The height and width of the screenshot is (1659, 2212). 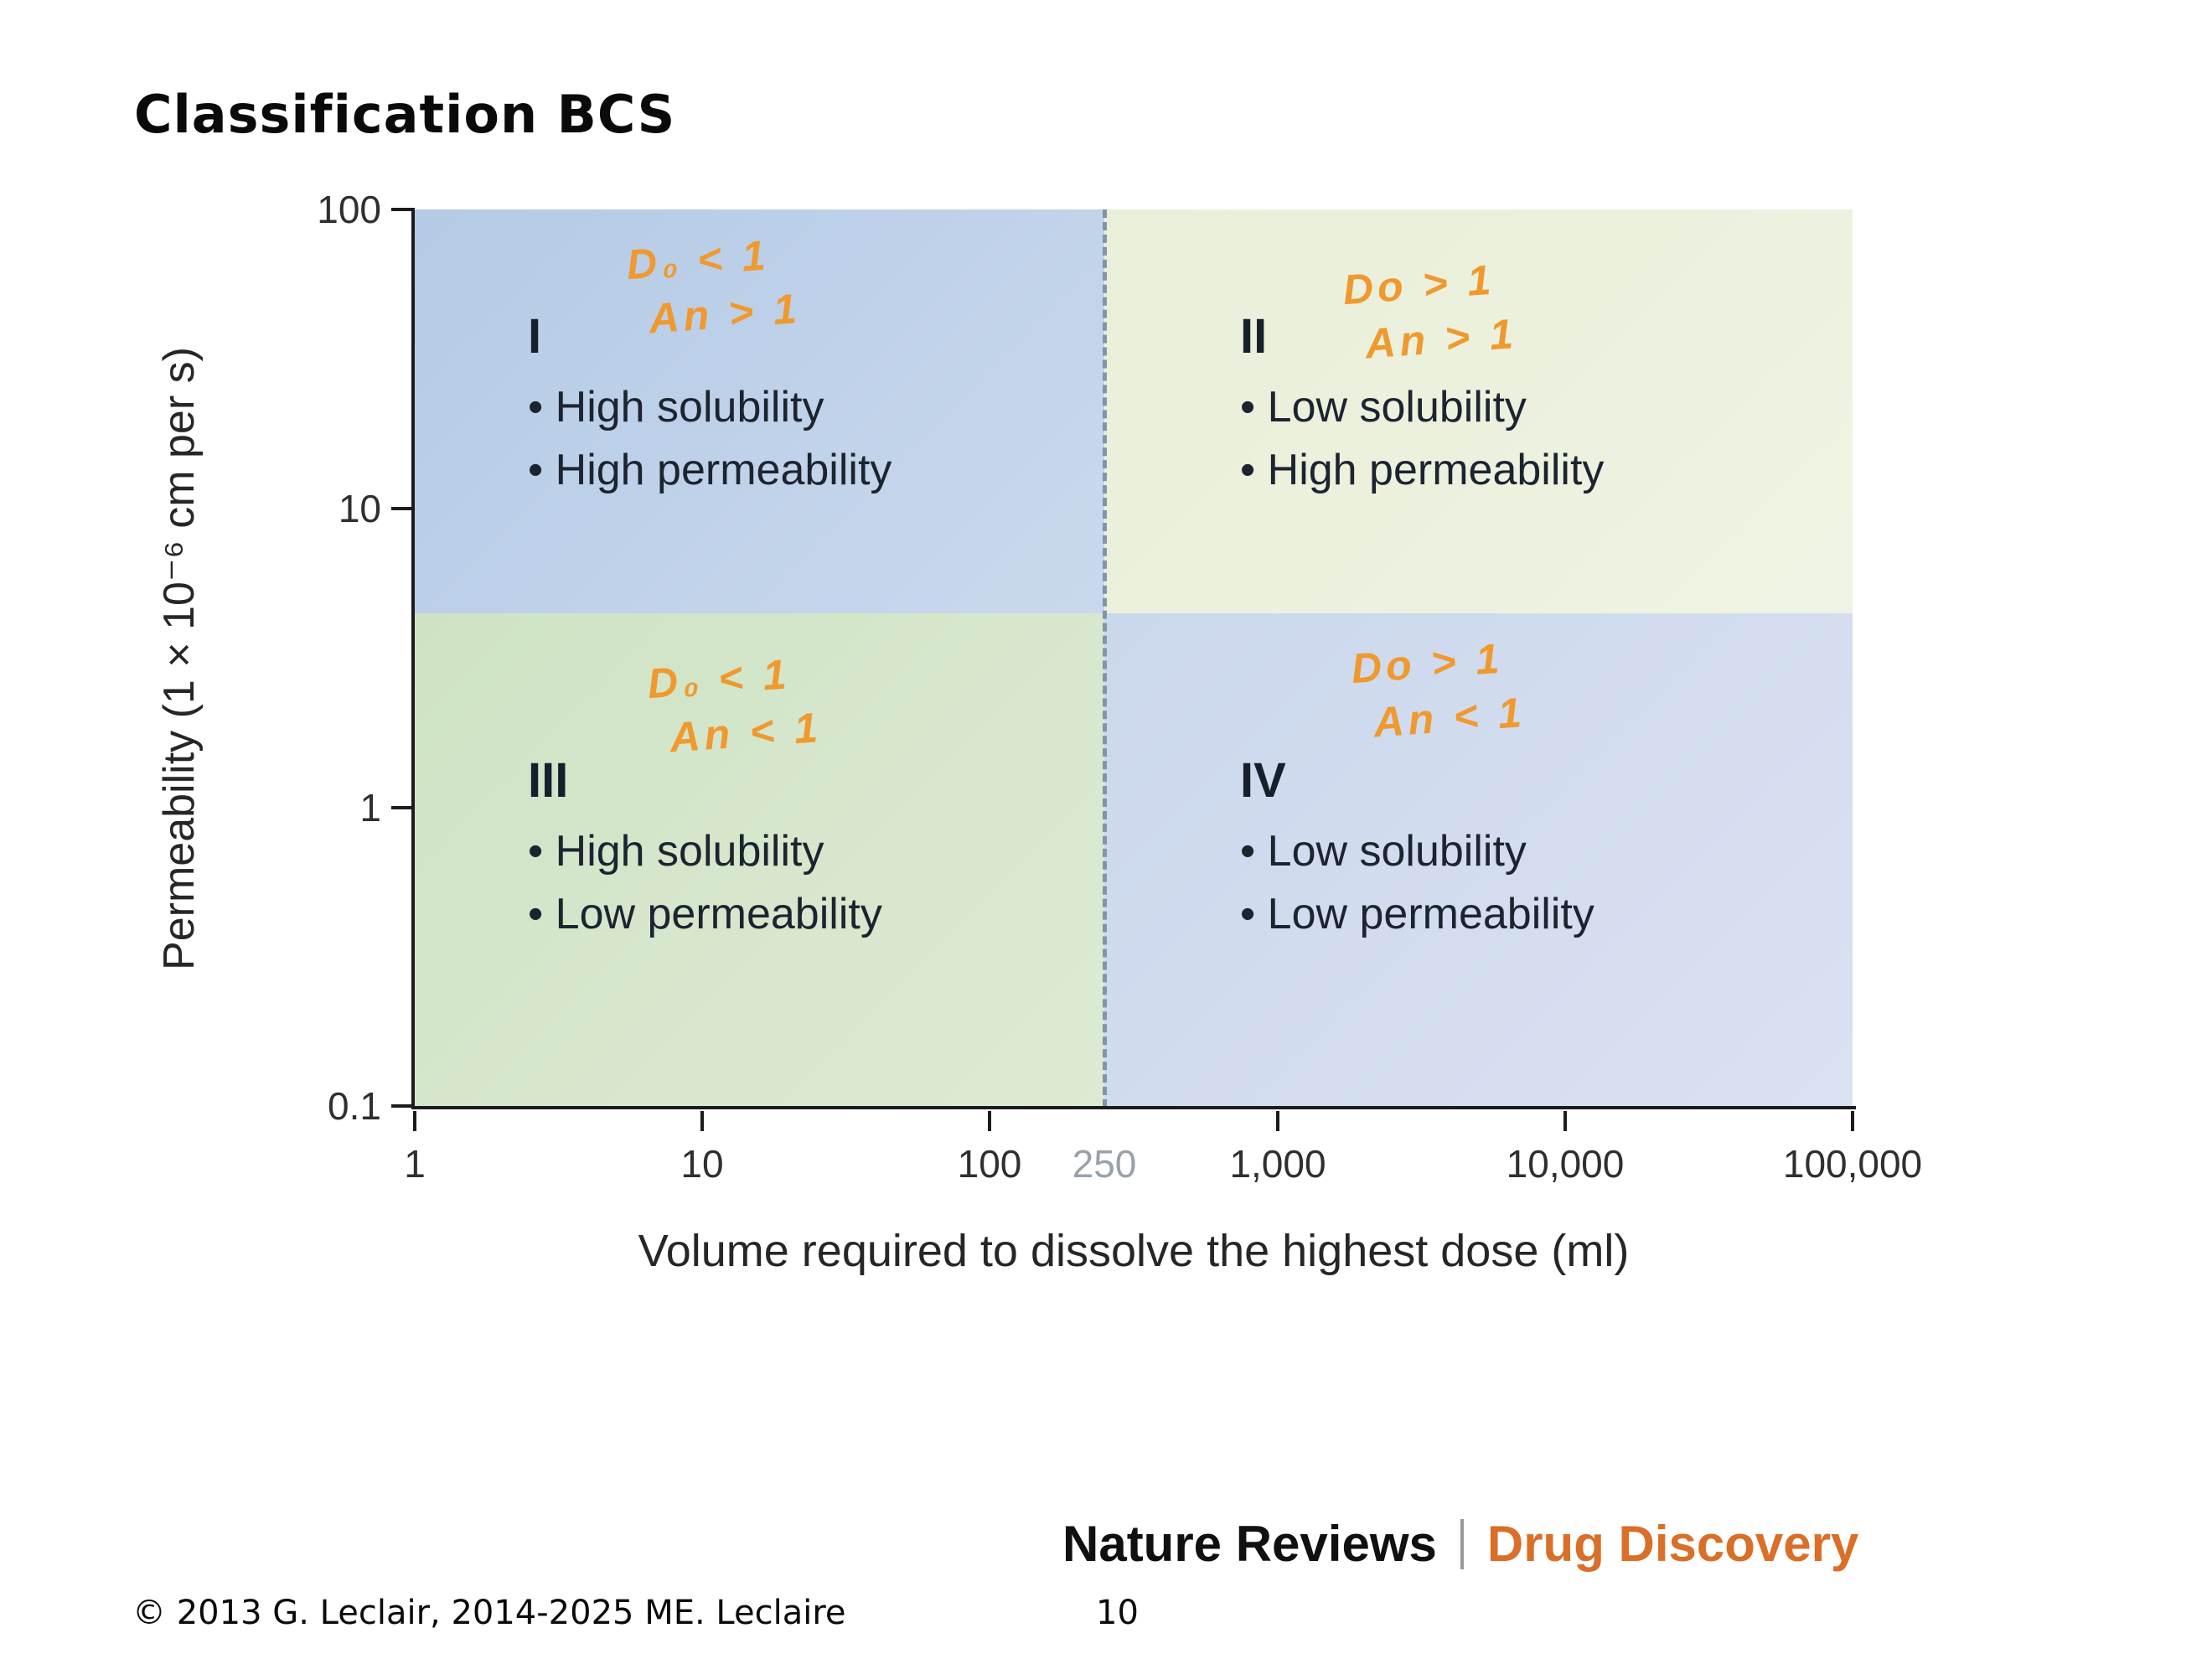 I want to click on page-number: 10, so click(x=1117, y=1613).